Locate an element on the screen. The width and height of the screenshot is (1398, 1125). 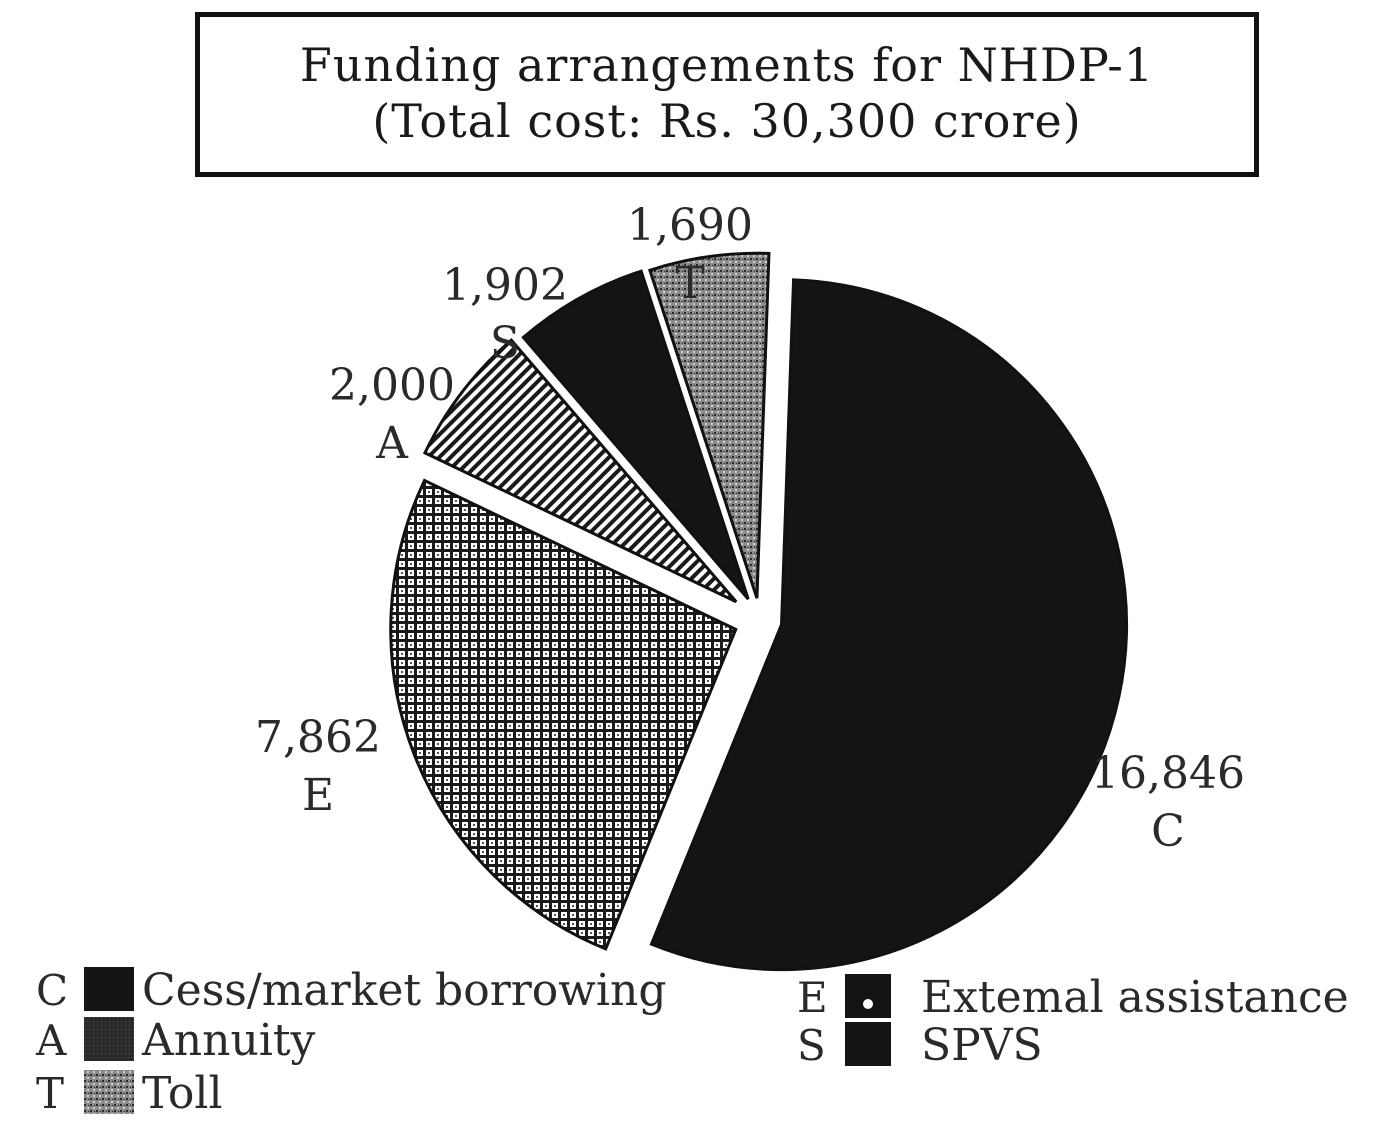
legend-item-e: E Extemal assistance is located at coordinates (1073, 997).